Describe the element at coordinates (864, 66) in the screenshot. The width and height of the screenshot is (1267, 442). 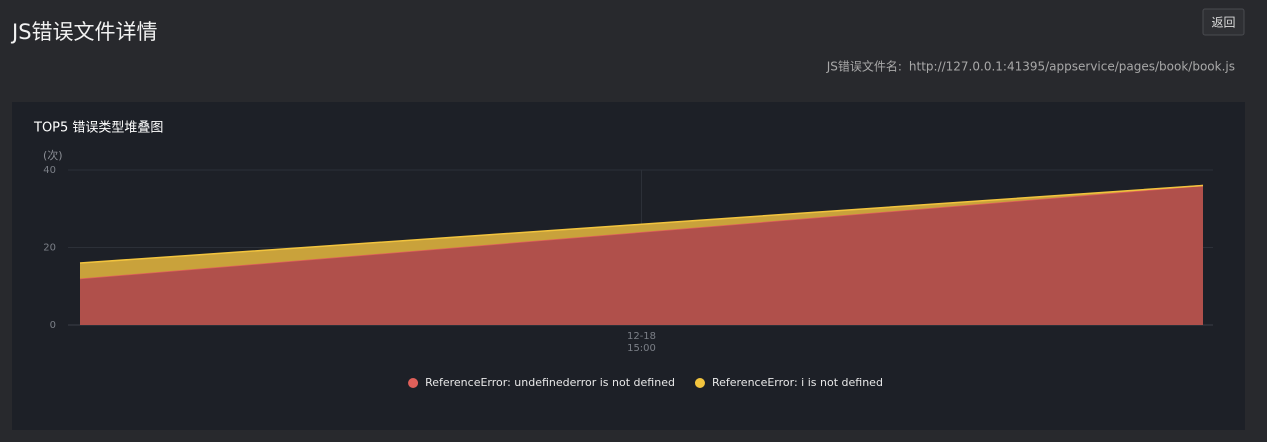
I see `file-label: JS错误文件名:` at that location.